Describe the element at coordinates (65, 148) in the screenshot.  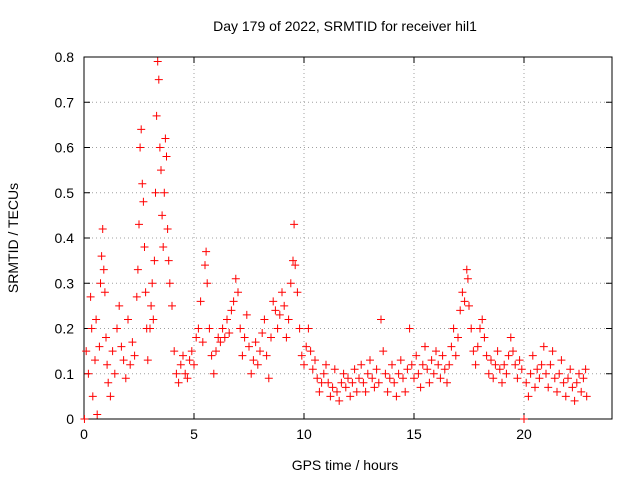
I see `y-tick-label: 0.6` at that location.